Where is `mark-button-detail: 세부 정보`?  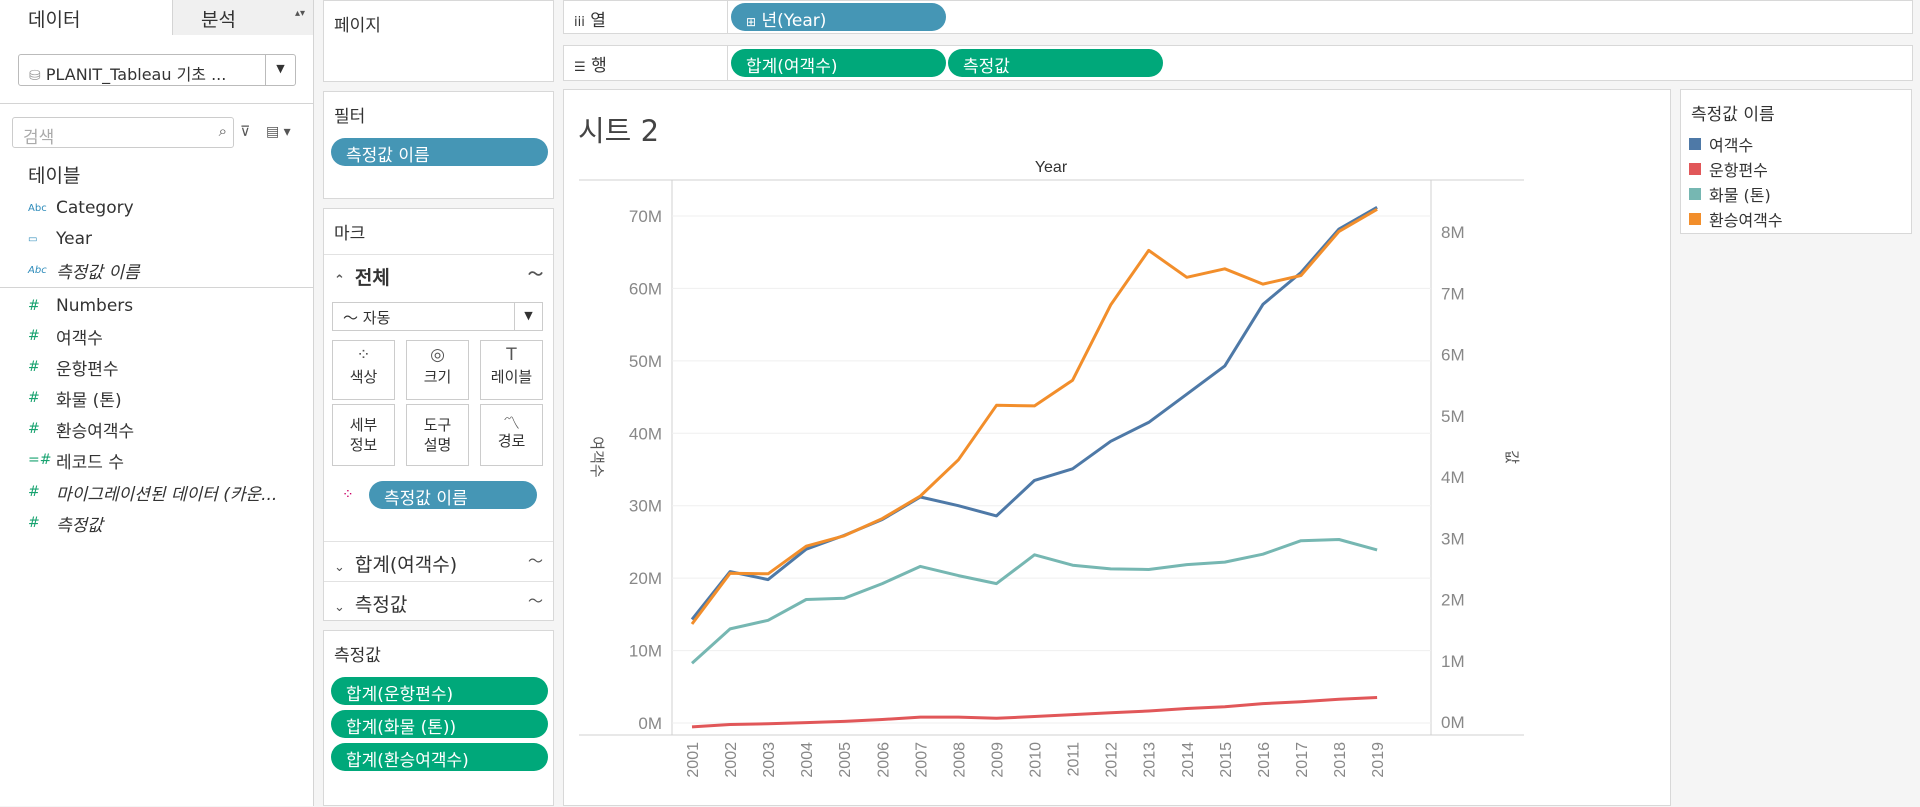
mark-button-detail: 세부 정보 is located at coordinates (363, 435).